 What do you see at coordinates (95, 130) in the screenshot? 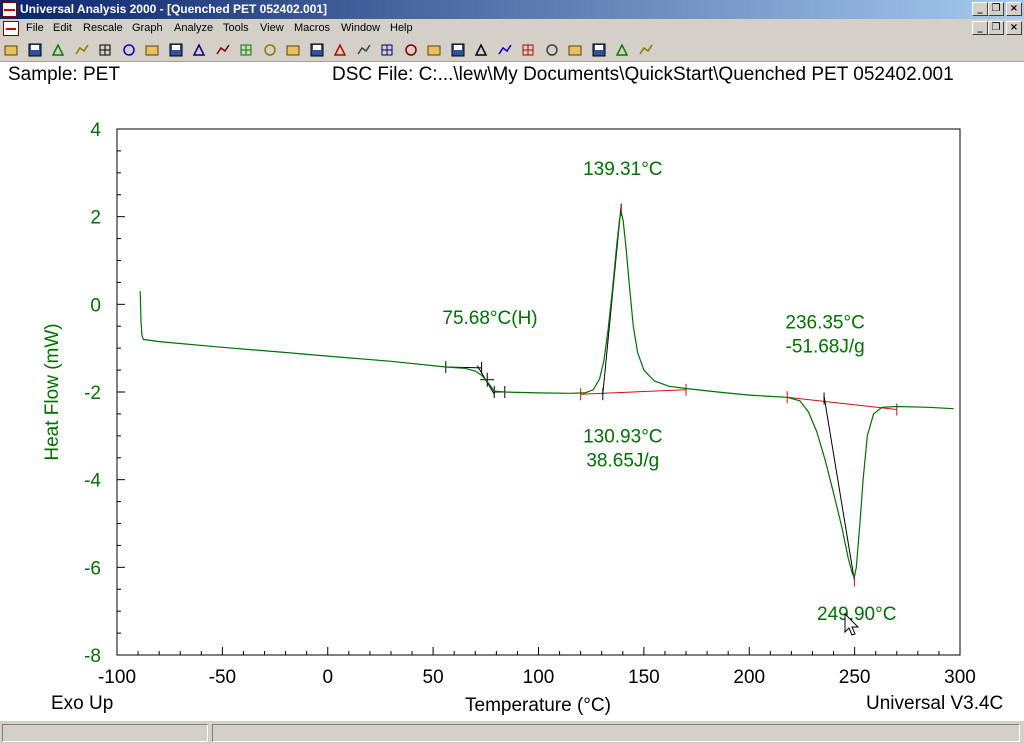
I see `y-tick-label: 4` at bounding box center [95, 130].